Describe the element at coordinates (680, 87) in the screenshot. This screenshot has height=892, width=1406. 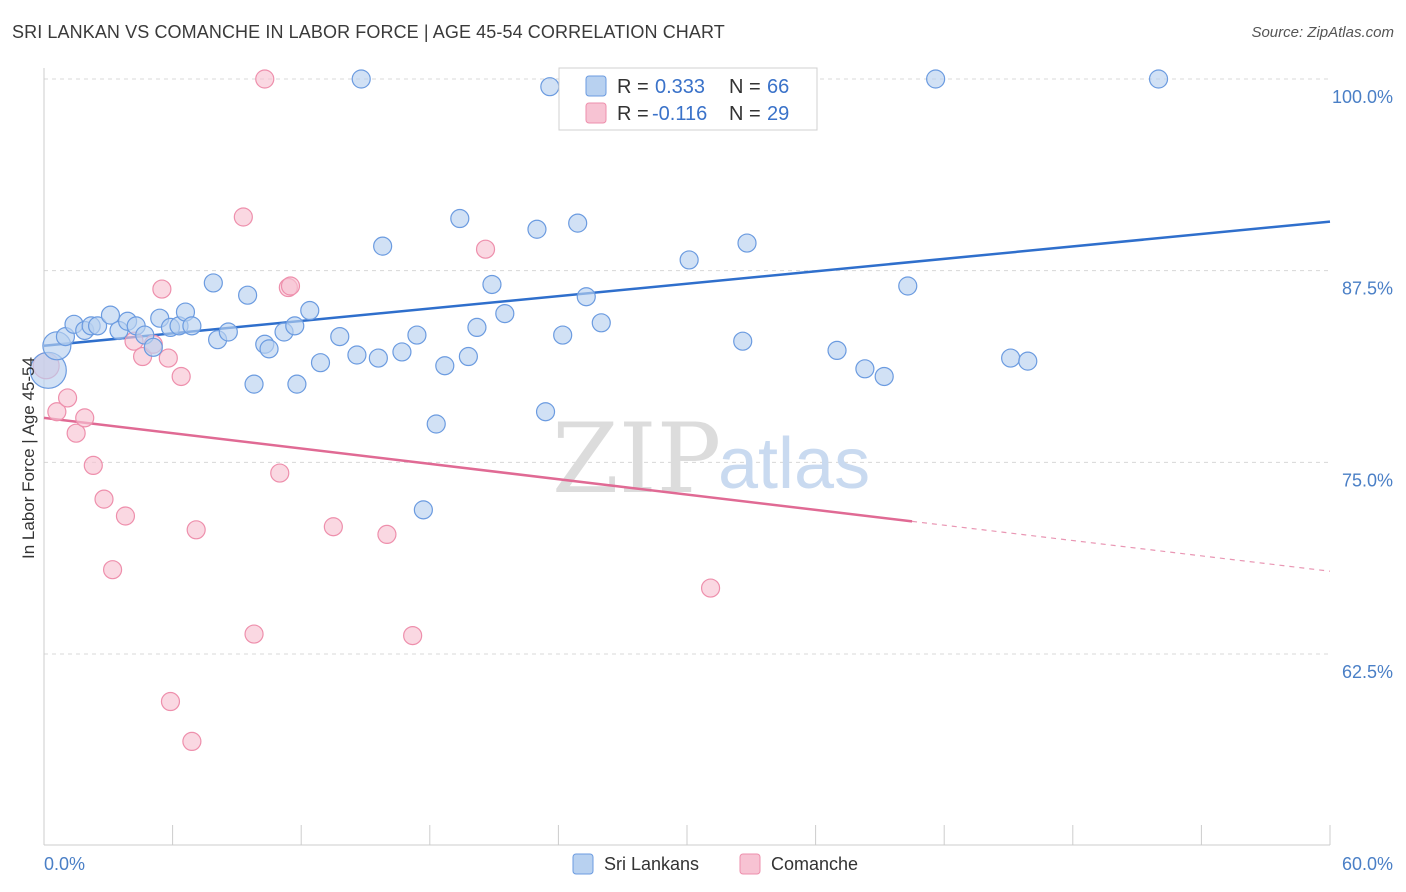
I see `legend-r-value-1: 0.333` at that location.